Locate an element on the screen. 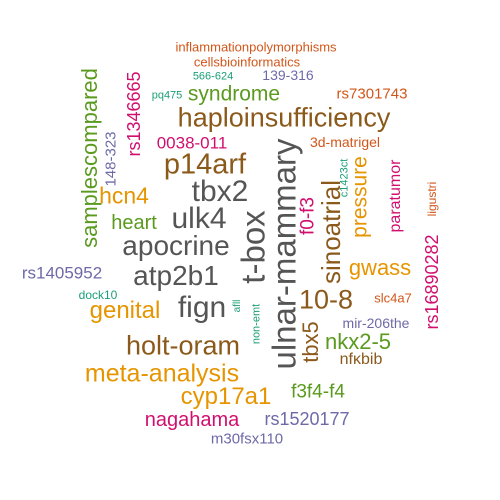 Image resolution: width=500 pixels, height=500 pixels. word-samplescompared: samplescompared is located at coordinates (89, 158).